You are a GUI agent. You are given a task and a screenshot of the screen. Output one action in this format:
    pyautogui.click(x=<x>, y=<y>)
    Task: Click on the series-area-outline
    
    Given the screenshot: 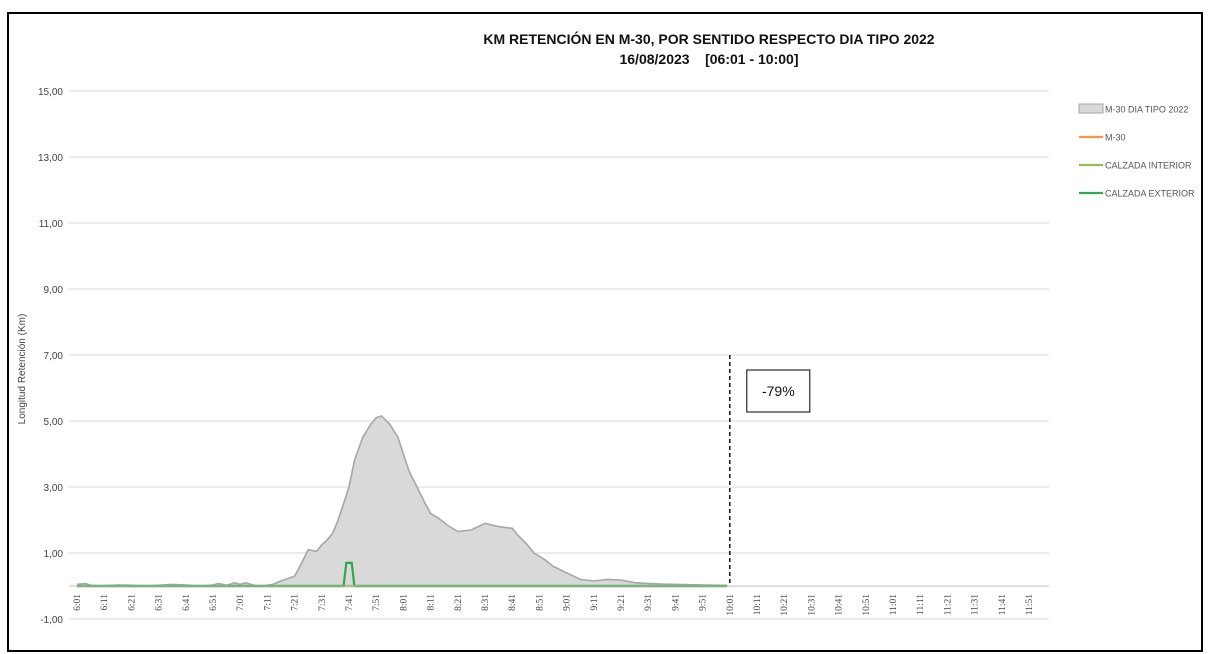 What is the action you would take?
    pyautogui.click(x=402, y=501)
    